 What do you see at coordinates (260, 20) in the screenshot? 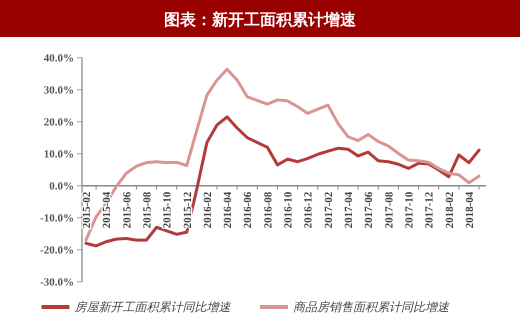
I see `chart-title: 图表：新开工面积累计增速` at bounding box center [260, 20].